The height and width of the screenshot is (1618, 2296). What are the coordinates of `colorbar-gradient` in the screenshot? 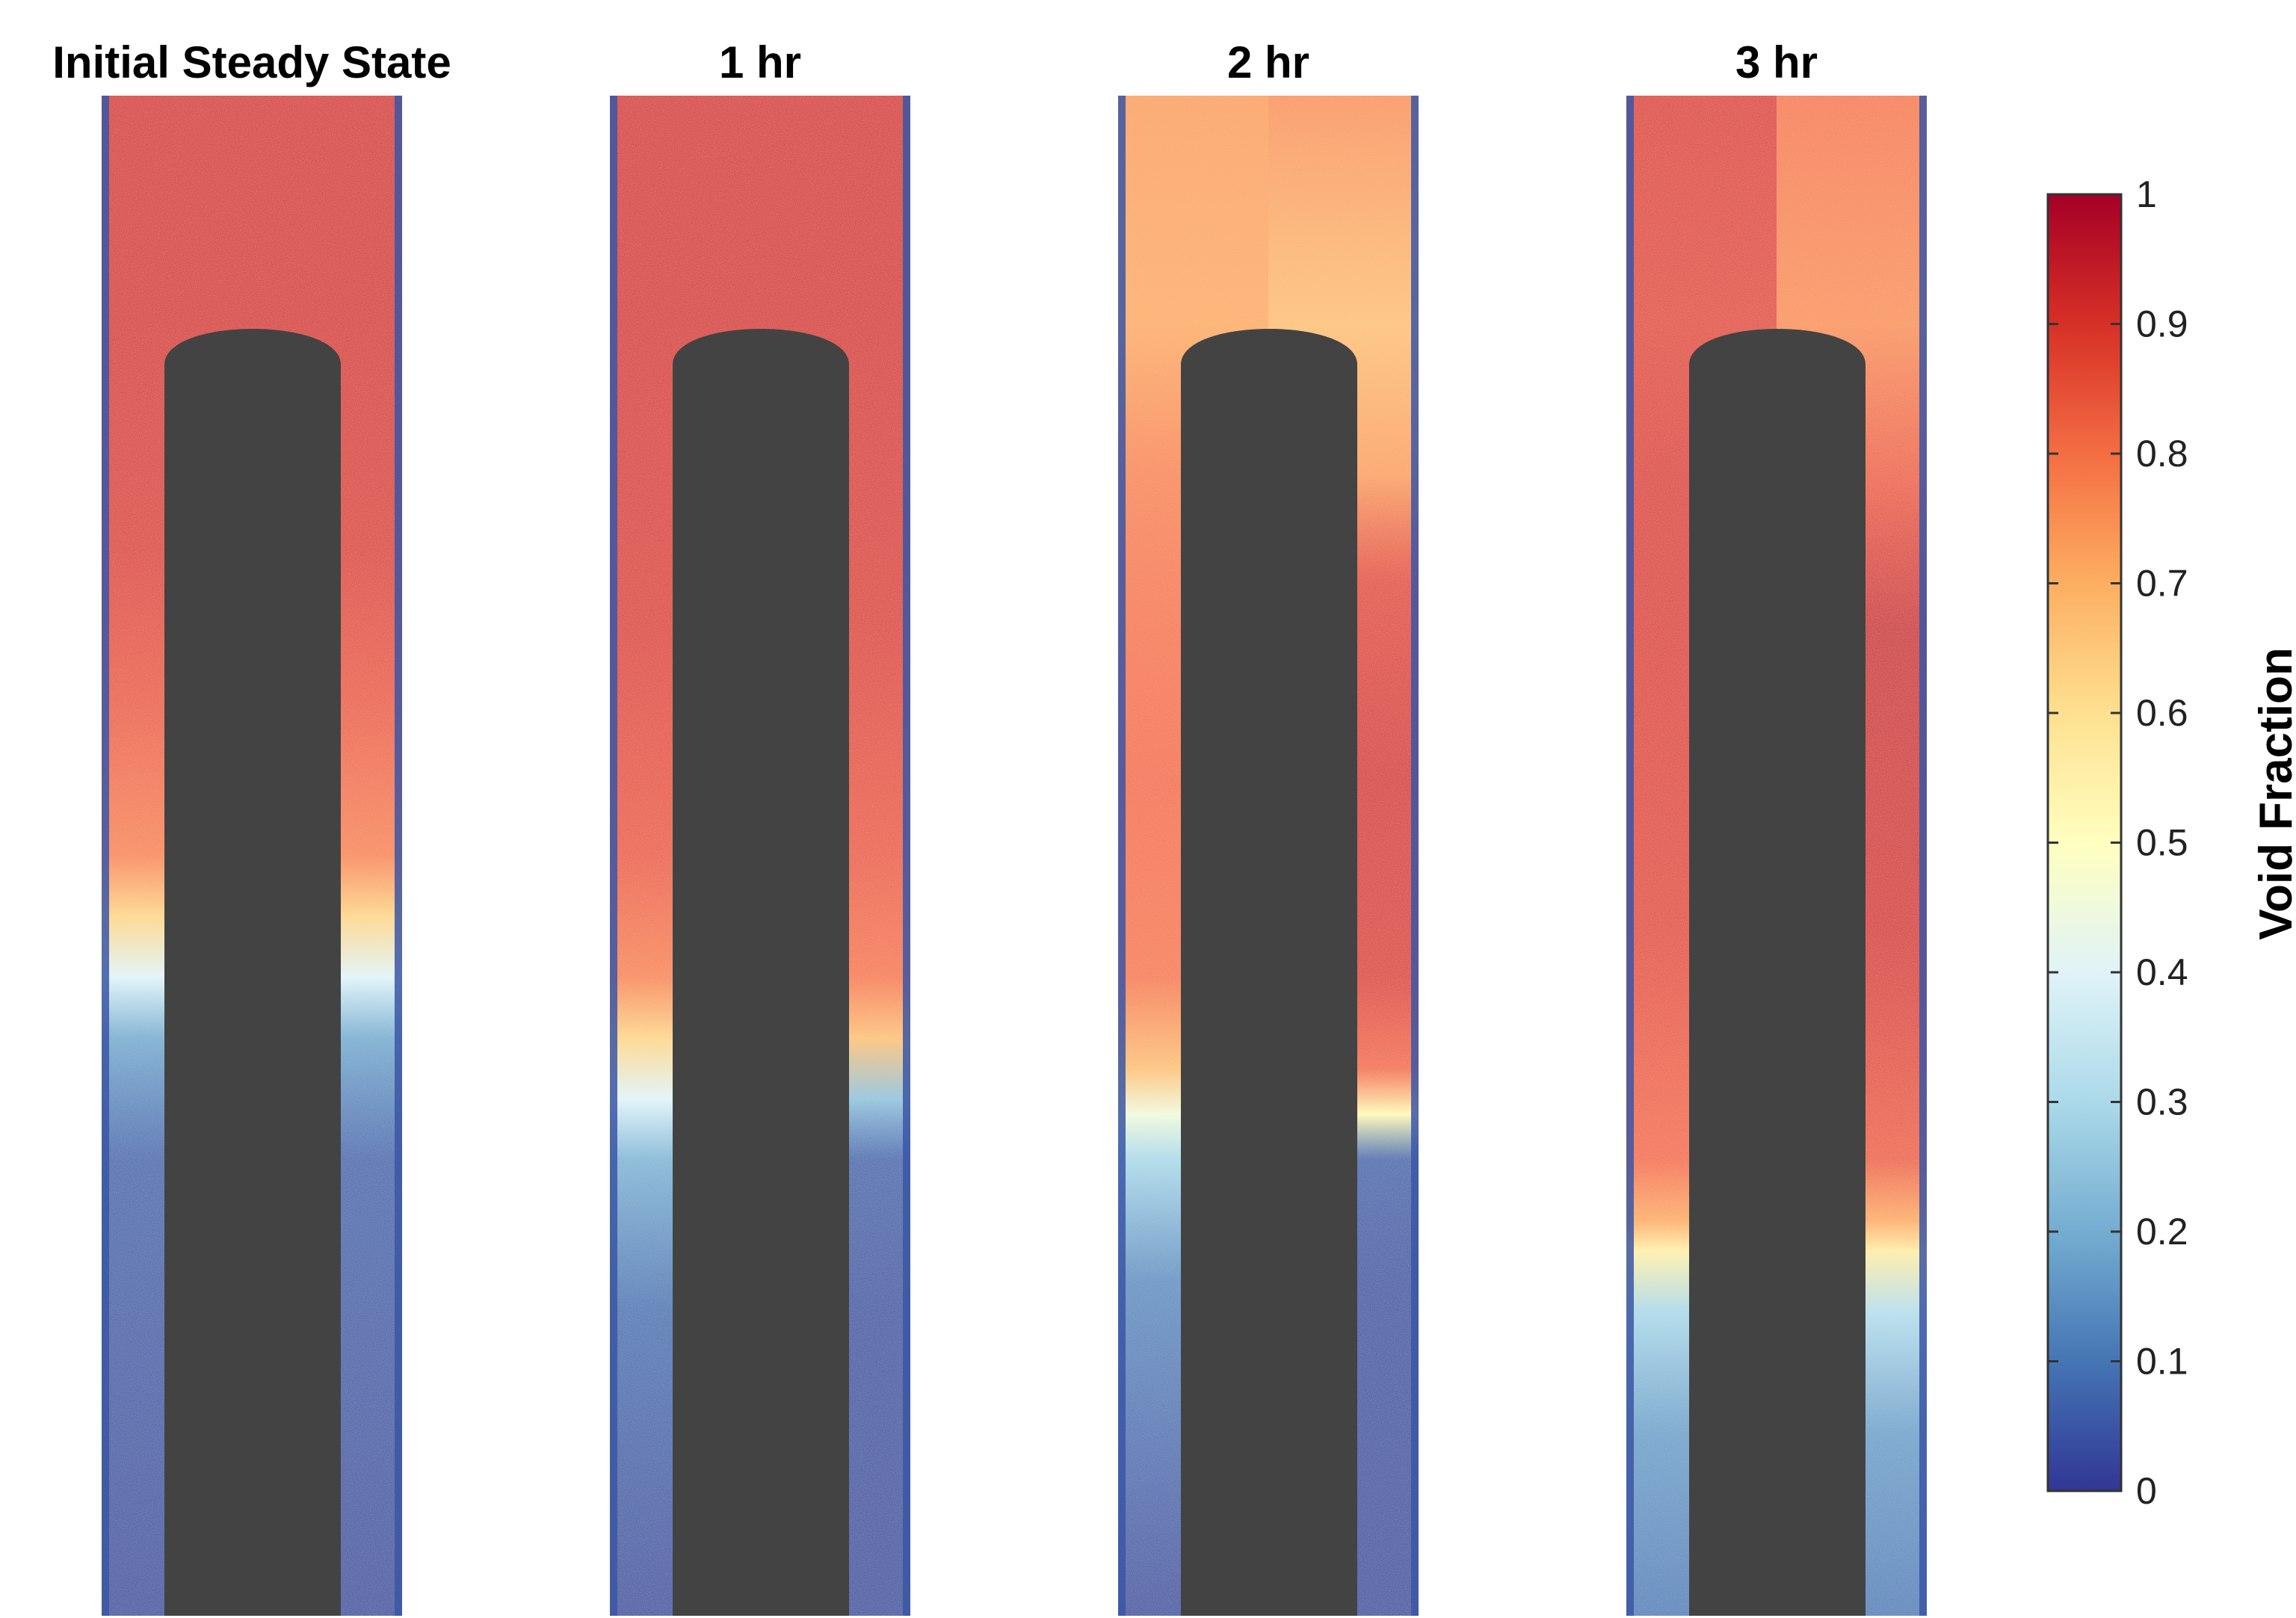 It's located at (2085, 842).